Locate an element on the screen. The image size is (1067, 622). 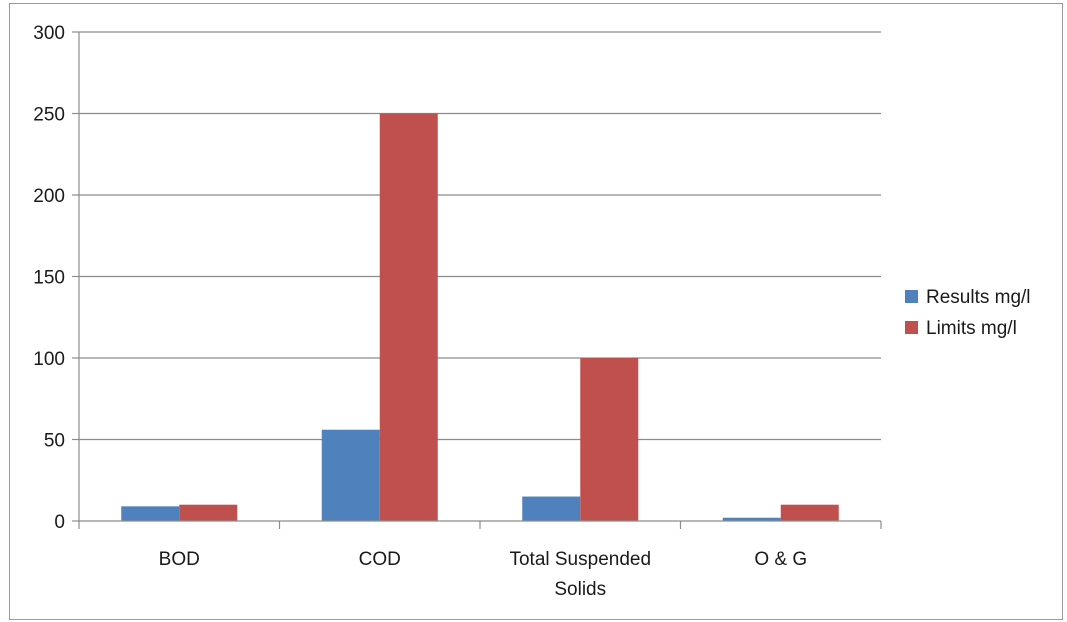
y-tick-label: 0 is located at coordinates (59, 522).